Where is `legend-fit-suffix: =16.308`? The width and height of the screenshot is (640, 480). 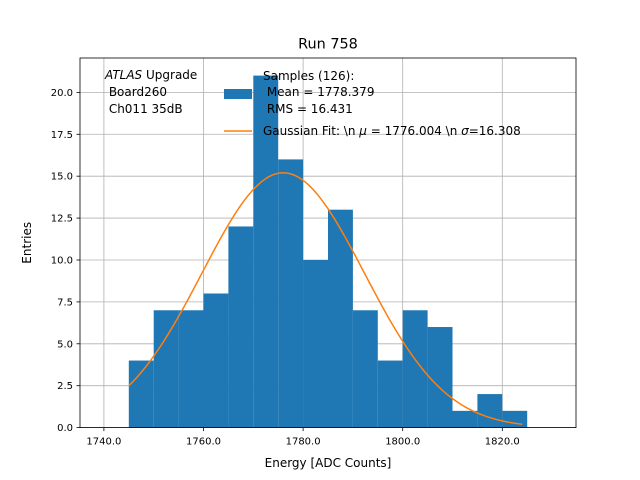
legend-fit-suffix: =16.308 is located at coordinates (495, 131).